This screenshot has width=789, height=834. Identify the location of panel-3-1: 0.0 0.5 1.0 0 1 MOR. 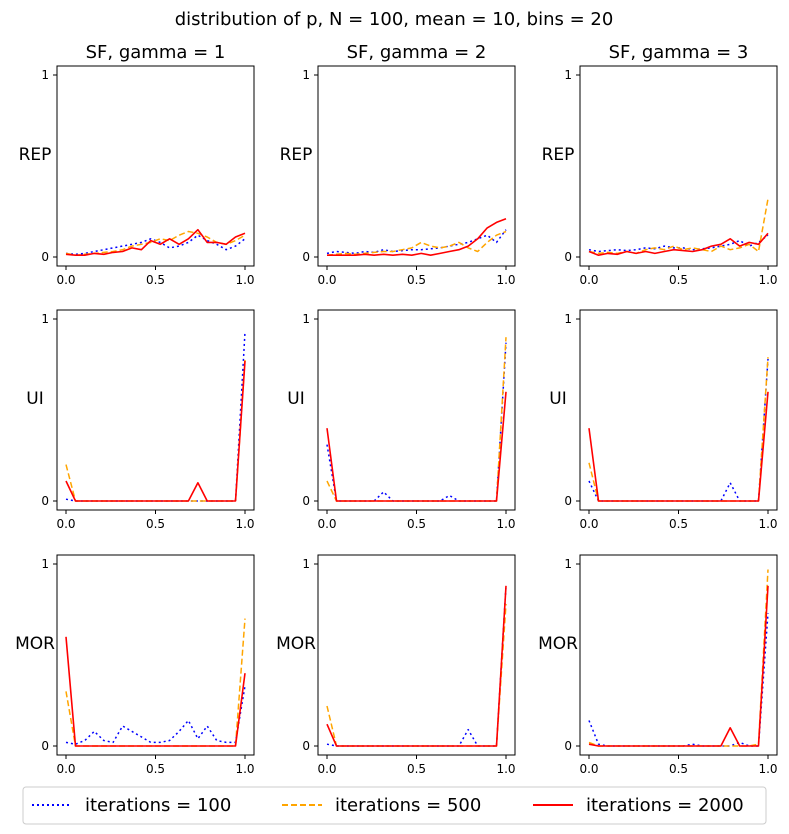
(135, 665).